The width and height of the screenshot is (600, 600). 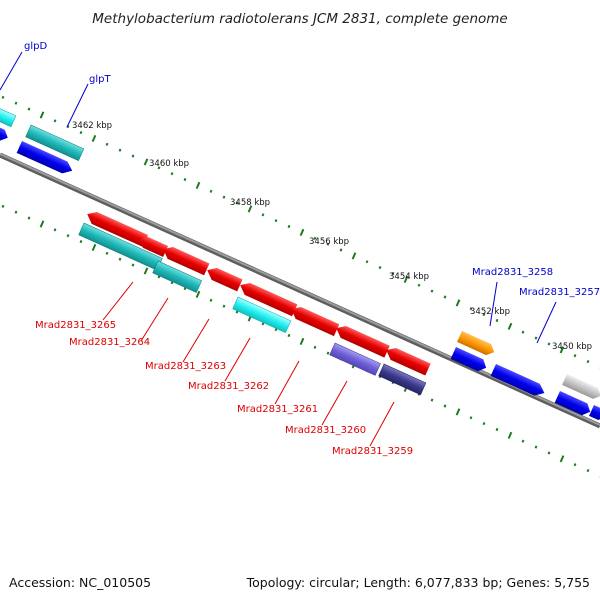 What do you see at coordinates (559, 292) in the screenshot?
I see `gene-label-3257: Mrad2831_3257` at bounding box center [559, 292].